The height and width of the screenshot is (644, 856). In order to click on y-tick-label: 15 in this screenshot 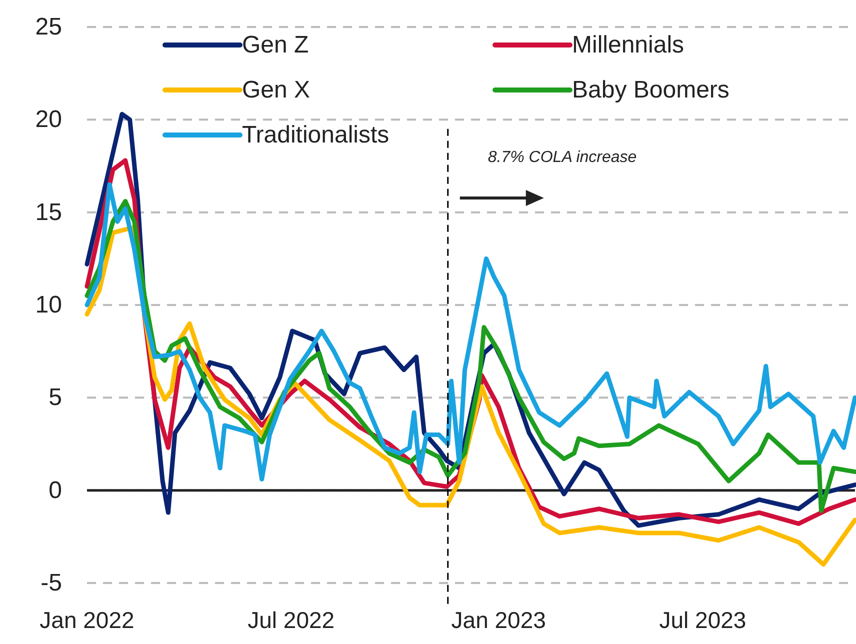, I will do `click(48, 212)`.